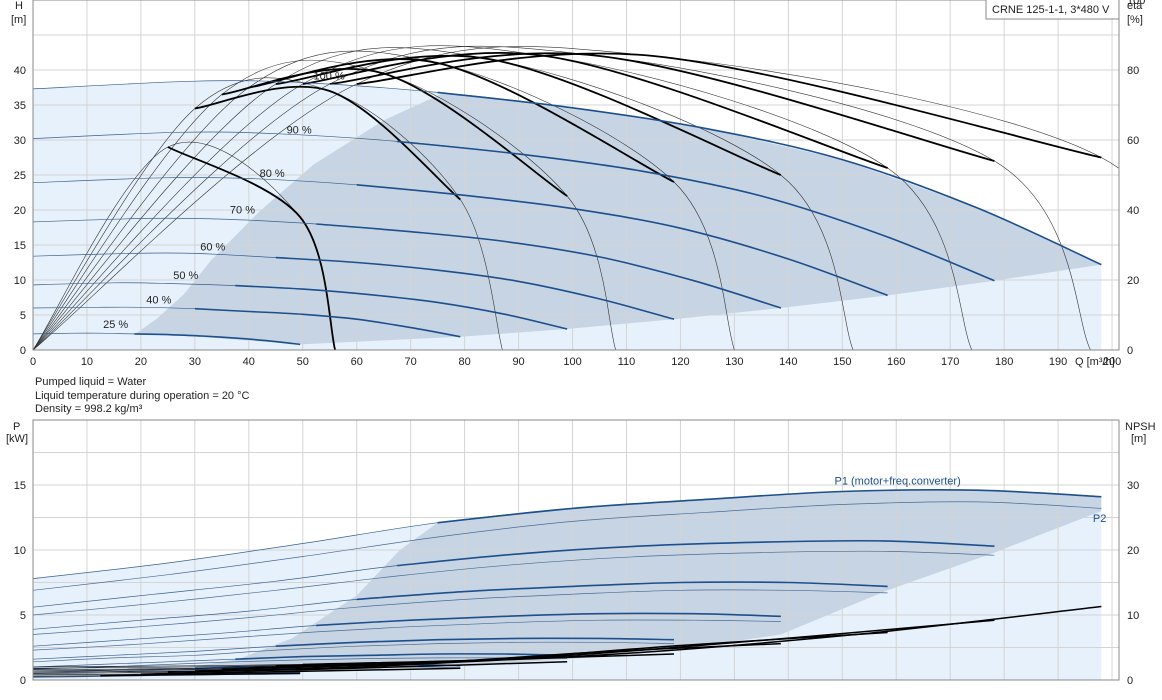 The width and height of the screenshot is (1162, 700). Describe the element at coordinates (357, 362) in the screenshot. I see `x-tick-label: 60` at that location.